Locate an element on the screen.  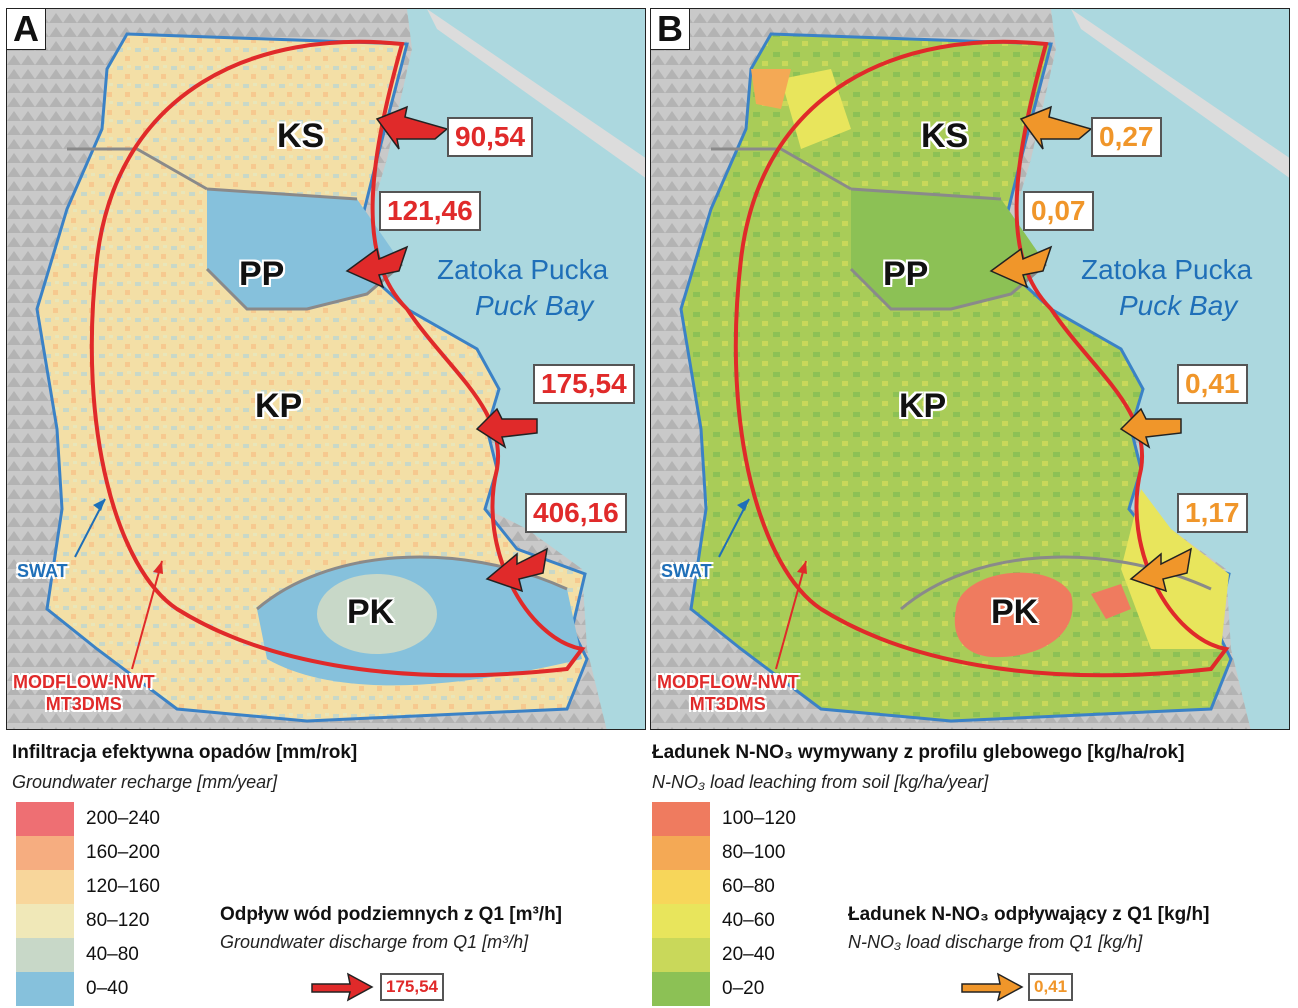
discharge-value-pp: 121,46 is located at coordinates (430, 211).